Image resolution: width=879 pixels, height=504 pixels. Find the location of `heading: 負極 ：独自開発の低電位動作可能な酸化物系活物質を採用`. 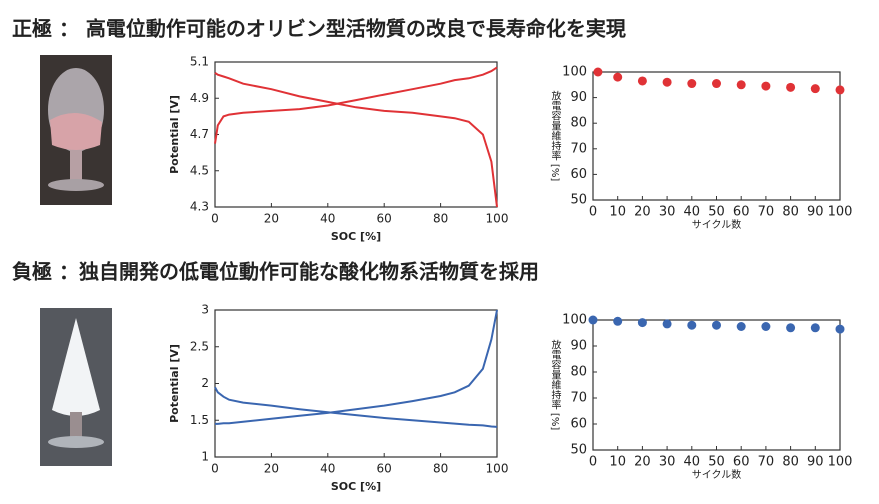

heading: 負極 ：独自開発の低電位動作可能な酸化物系活物質を採用 is located at coordinates (275, 272).